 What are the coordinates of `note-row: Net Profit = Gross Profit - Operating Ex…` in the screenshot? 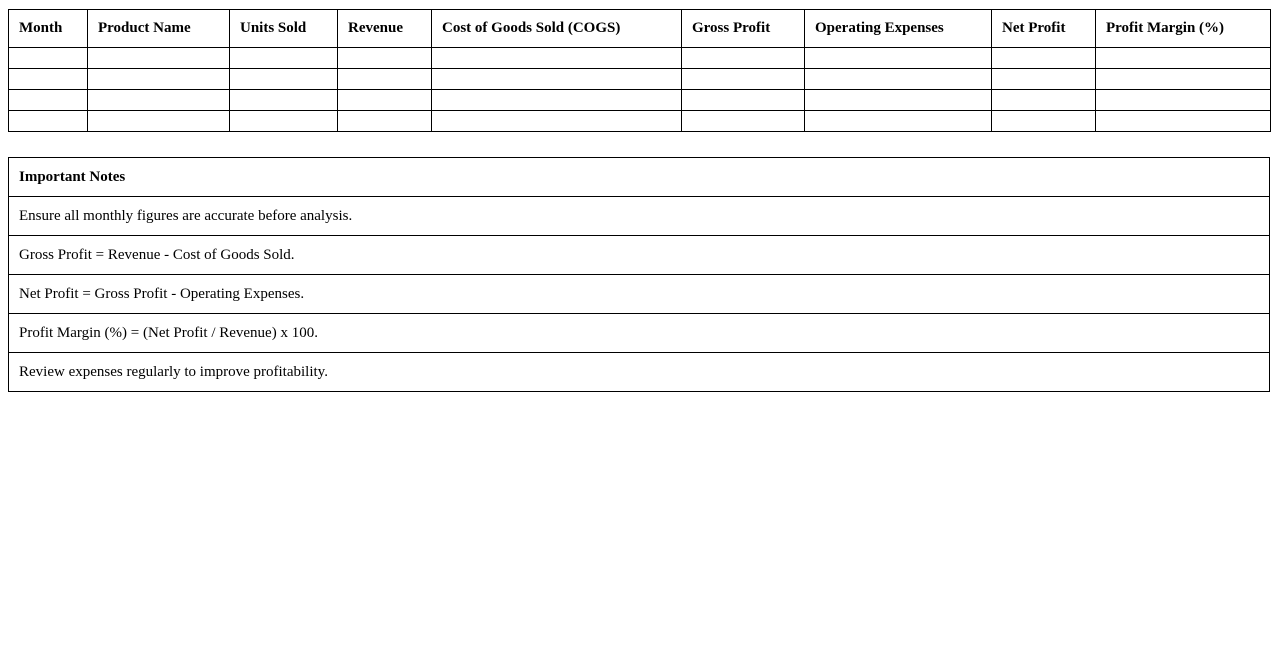 It's located at (639, 294).